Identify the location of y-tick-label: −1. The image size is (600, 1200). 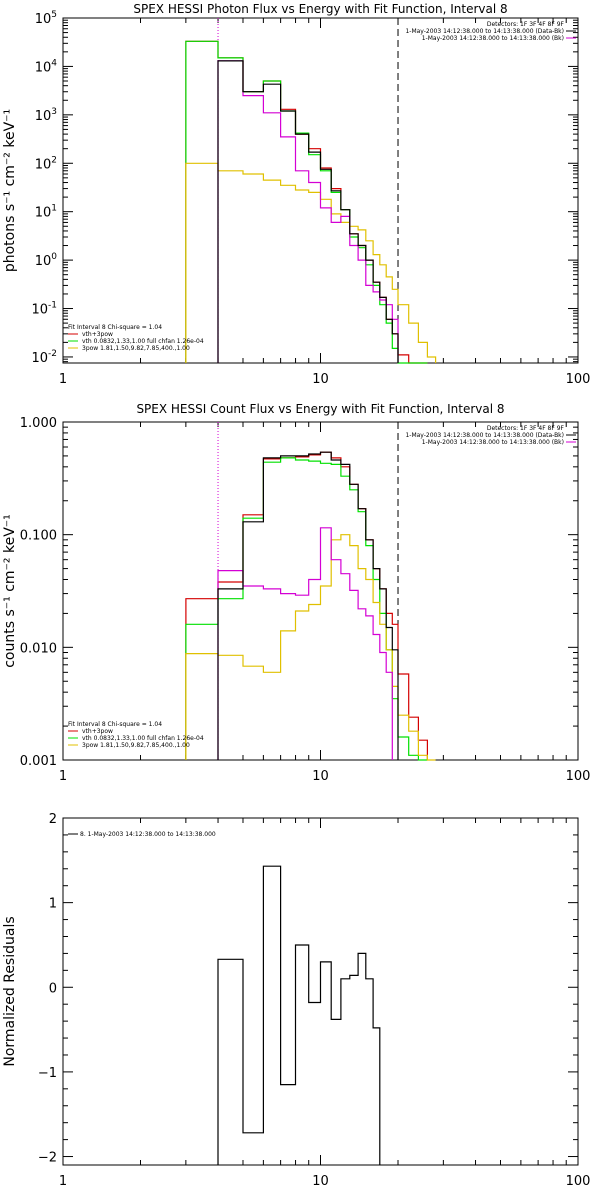
(47, 1073).